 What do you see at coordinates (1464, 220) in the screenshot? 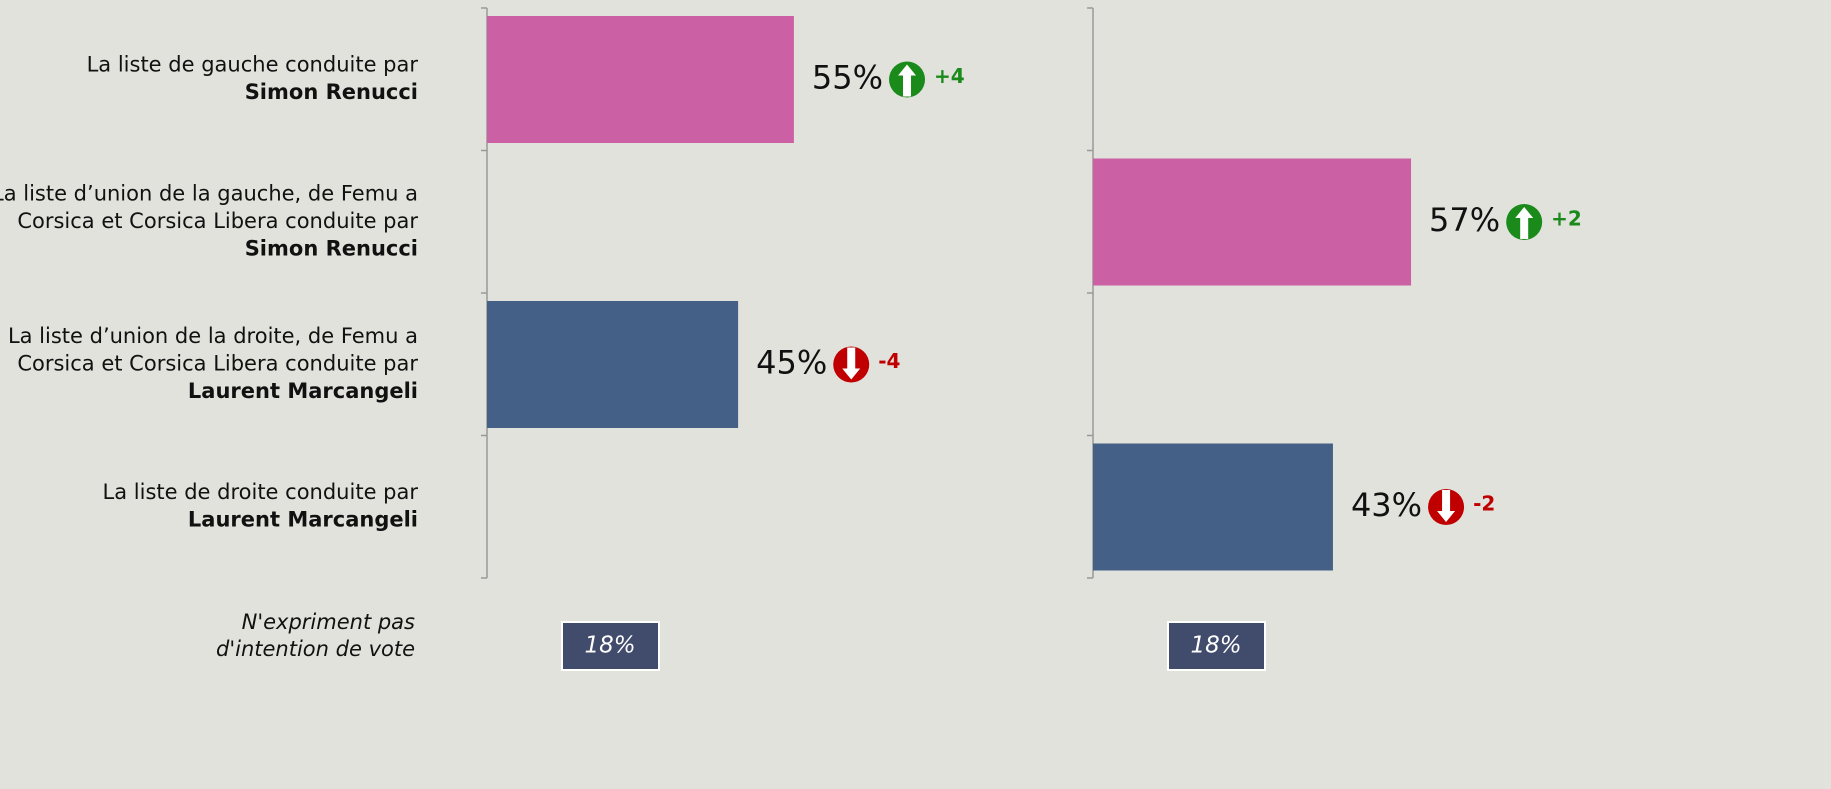
I see `value-label: 57%` at bounding box center [1464, 220].